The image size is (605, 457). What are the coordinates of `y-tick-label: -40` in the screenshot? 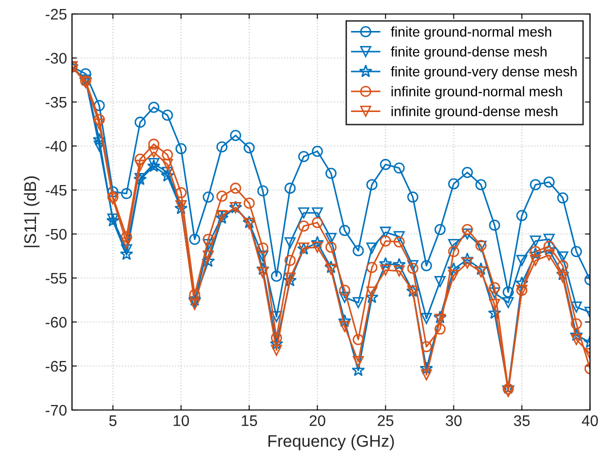 It's located at (56, 146).